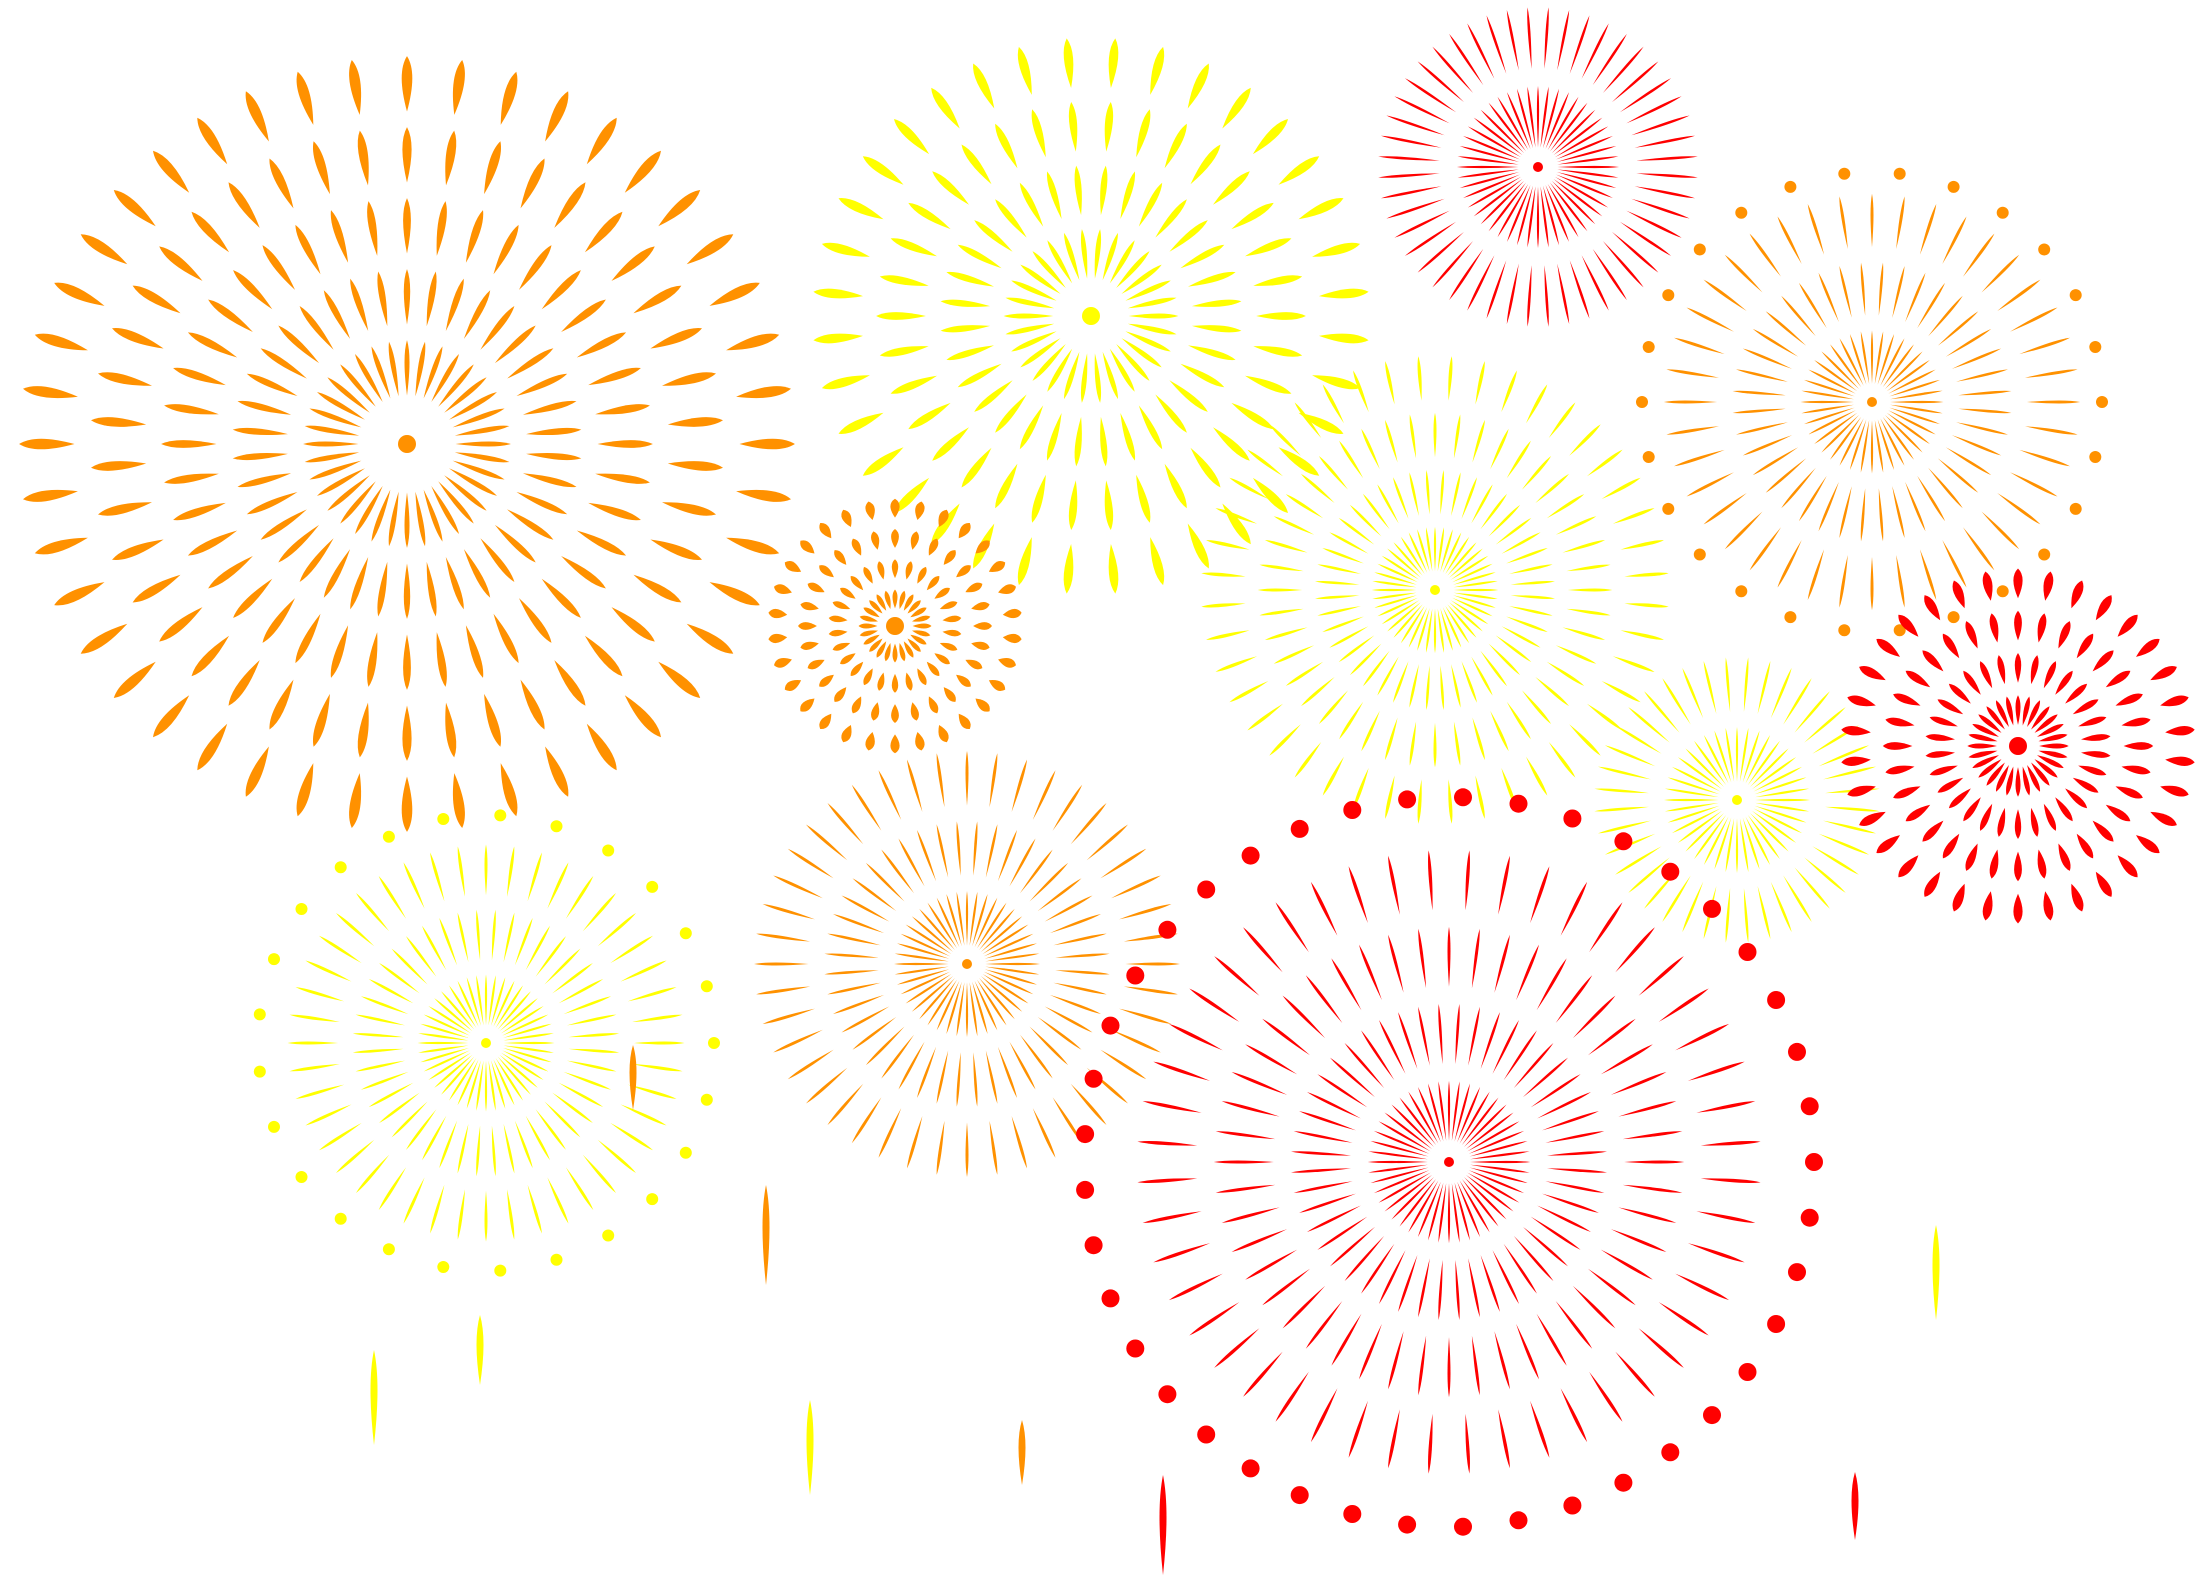 This screenshot has height=1577, width=2205. What do you see at coordinates (374, 1397) in the screenshot?
I see `falling-spark` at bounding box center [374, 1397].